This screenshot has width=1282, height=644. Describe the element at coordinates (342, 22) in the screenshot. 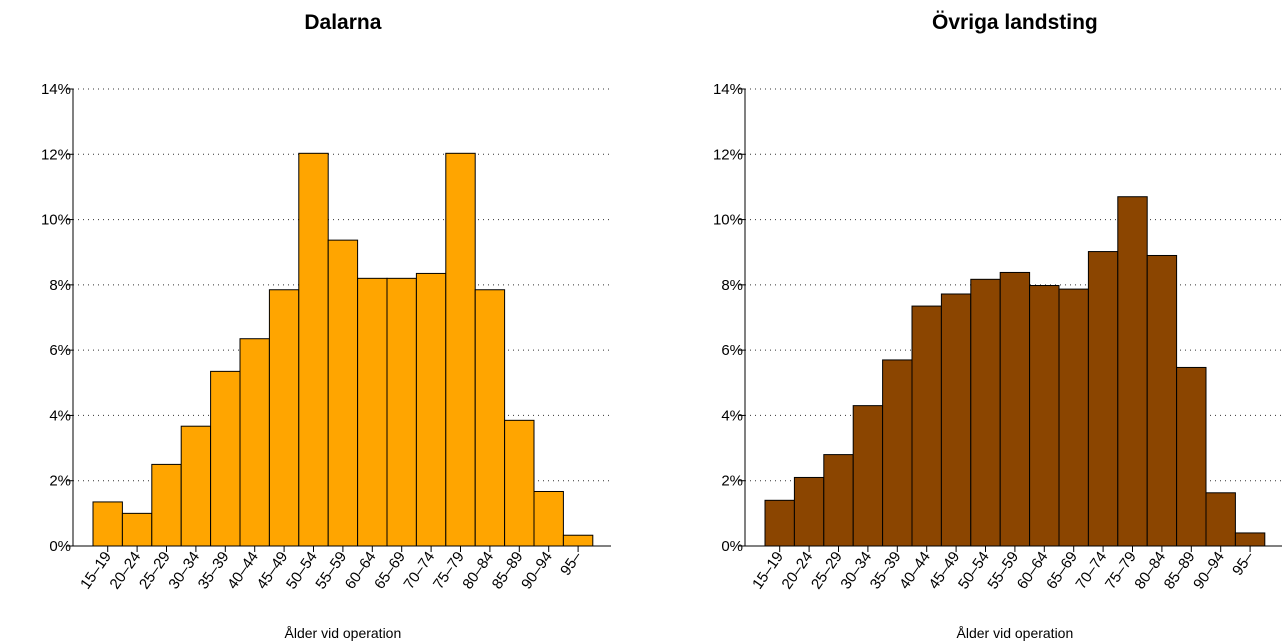

I see `chart-title: Dalarna` at that location.